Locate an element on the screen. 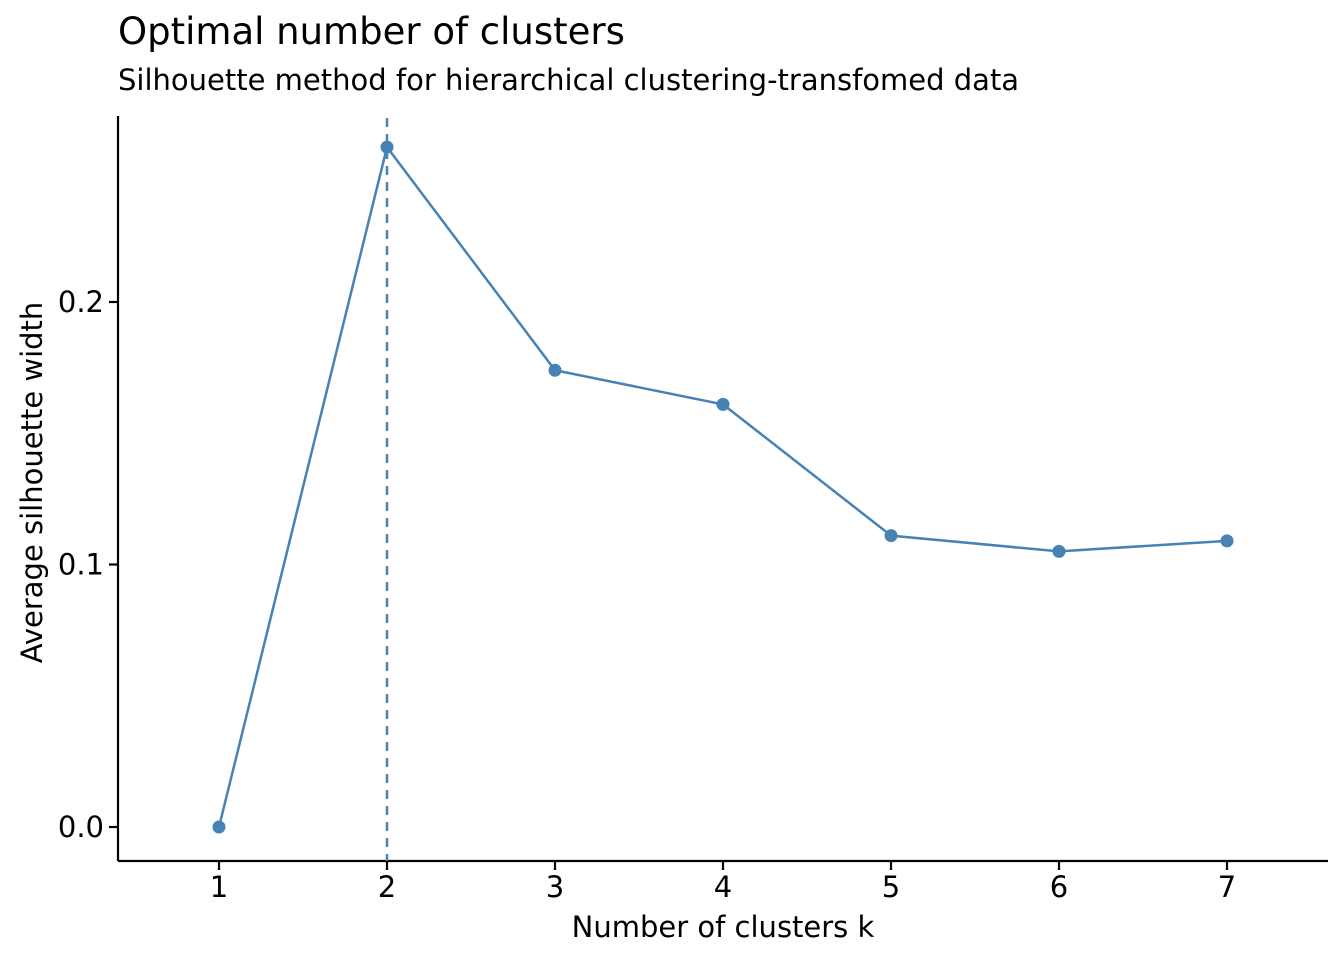  x-axis-label: Number of clusters k is located at coordinates (723, 927).